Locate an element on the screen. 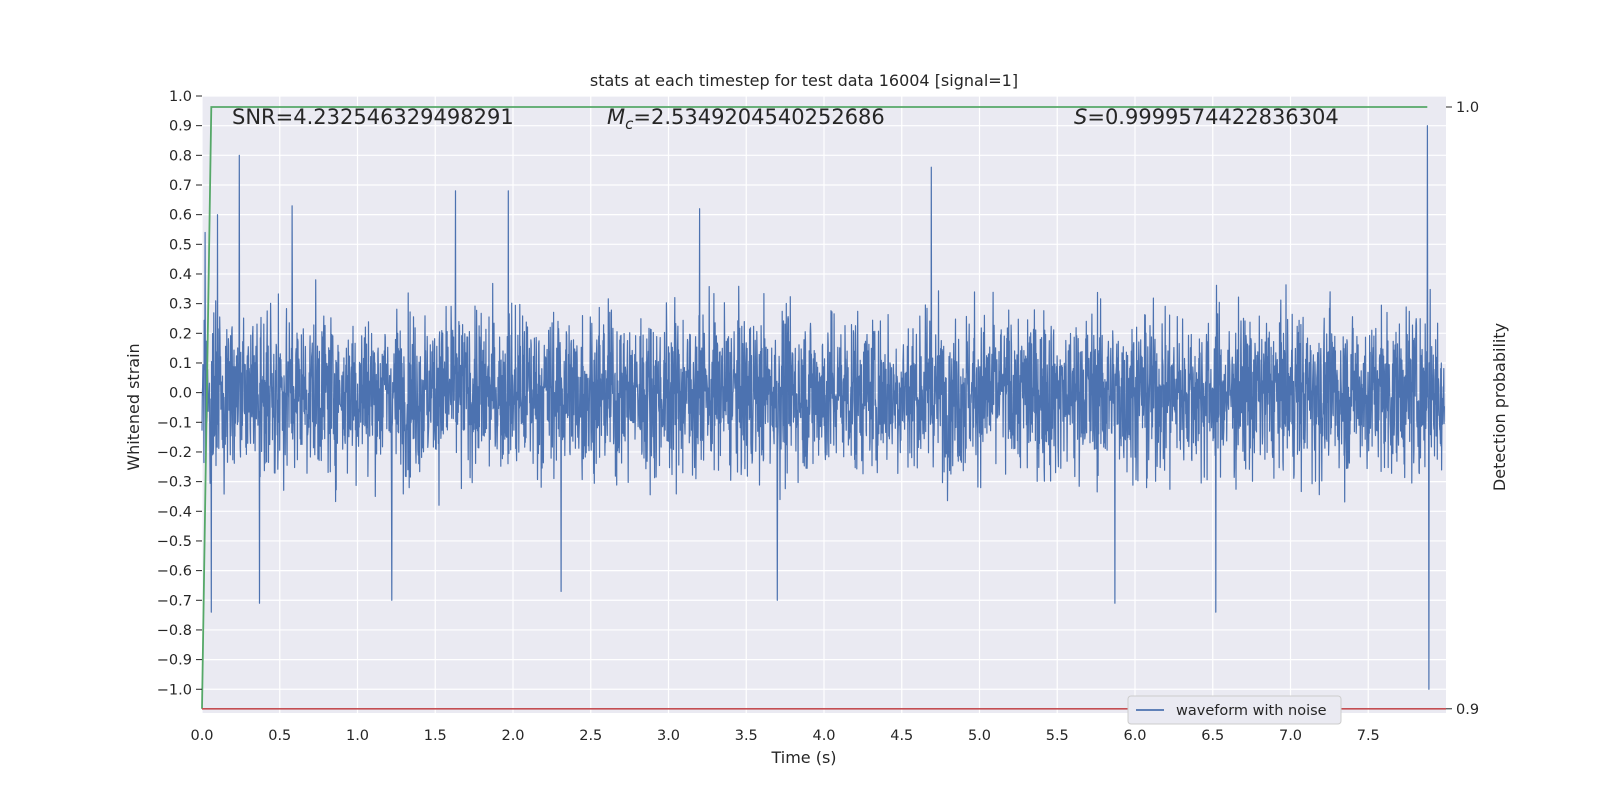 The height and width of the screenshot is (805, 1600). y-tick-label: 0.5 is located at coordinates (180, 245).